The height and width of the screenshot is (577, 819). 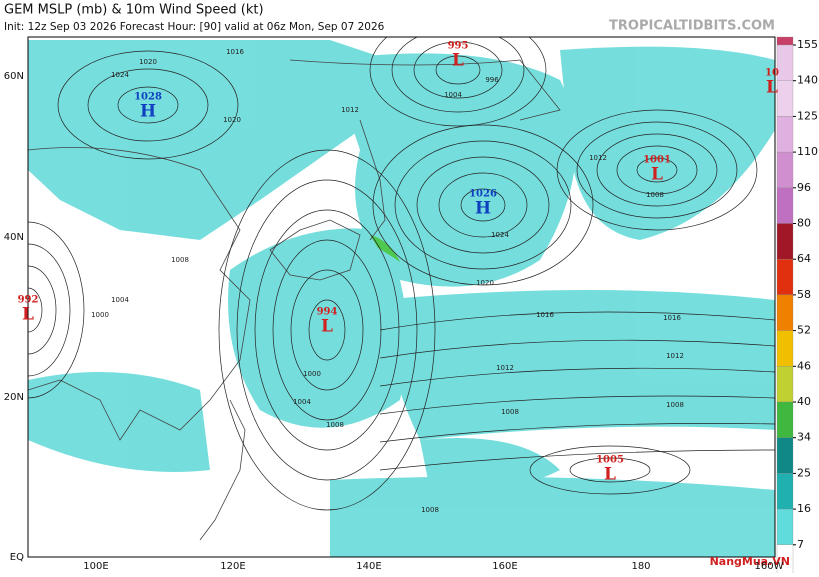 I want to click on center-pressure: 994, so click(x=327, y=312).